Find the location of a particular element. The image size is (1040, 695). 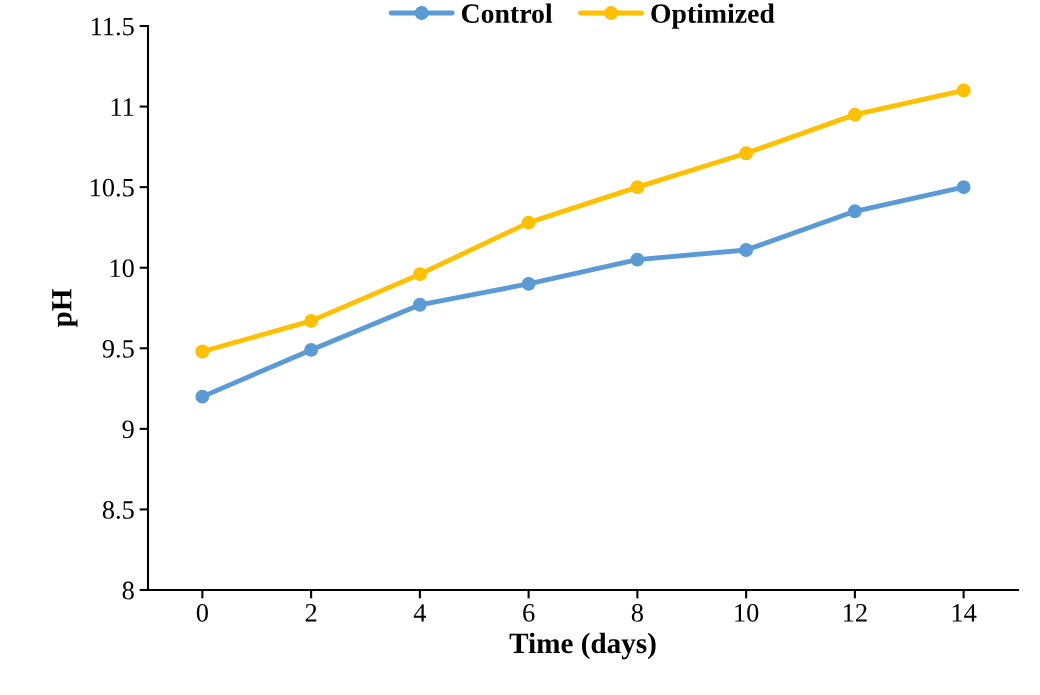

x-axis-title: Time (days) is located at coordinates (582, 646).